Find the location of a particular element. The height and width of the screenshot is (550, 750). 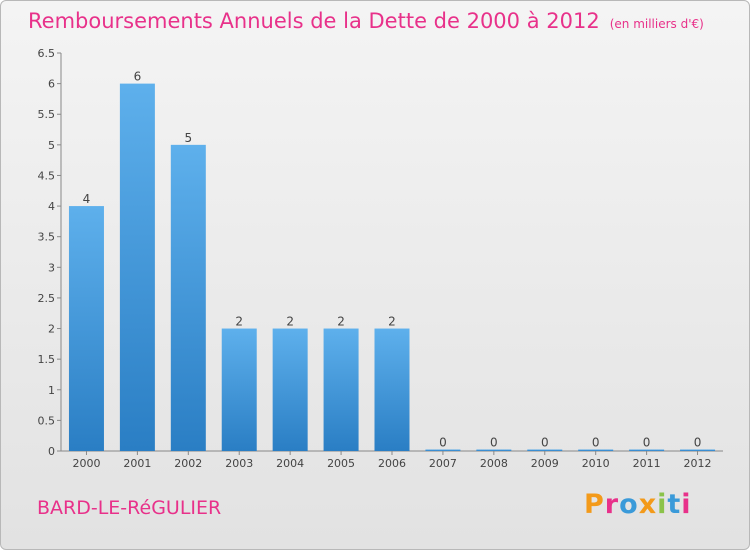

y-tick-label: 5.5 is located at coordinates (47, 114).